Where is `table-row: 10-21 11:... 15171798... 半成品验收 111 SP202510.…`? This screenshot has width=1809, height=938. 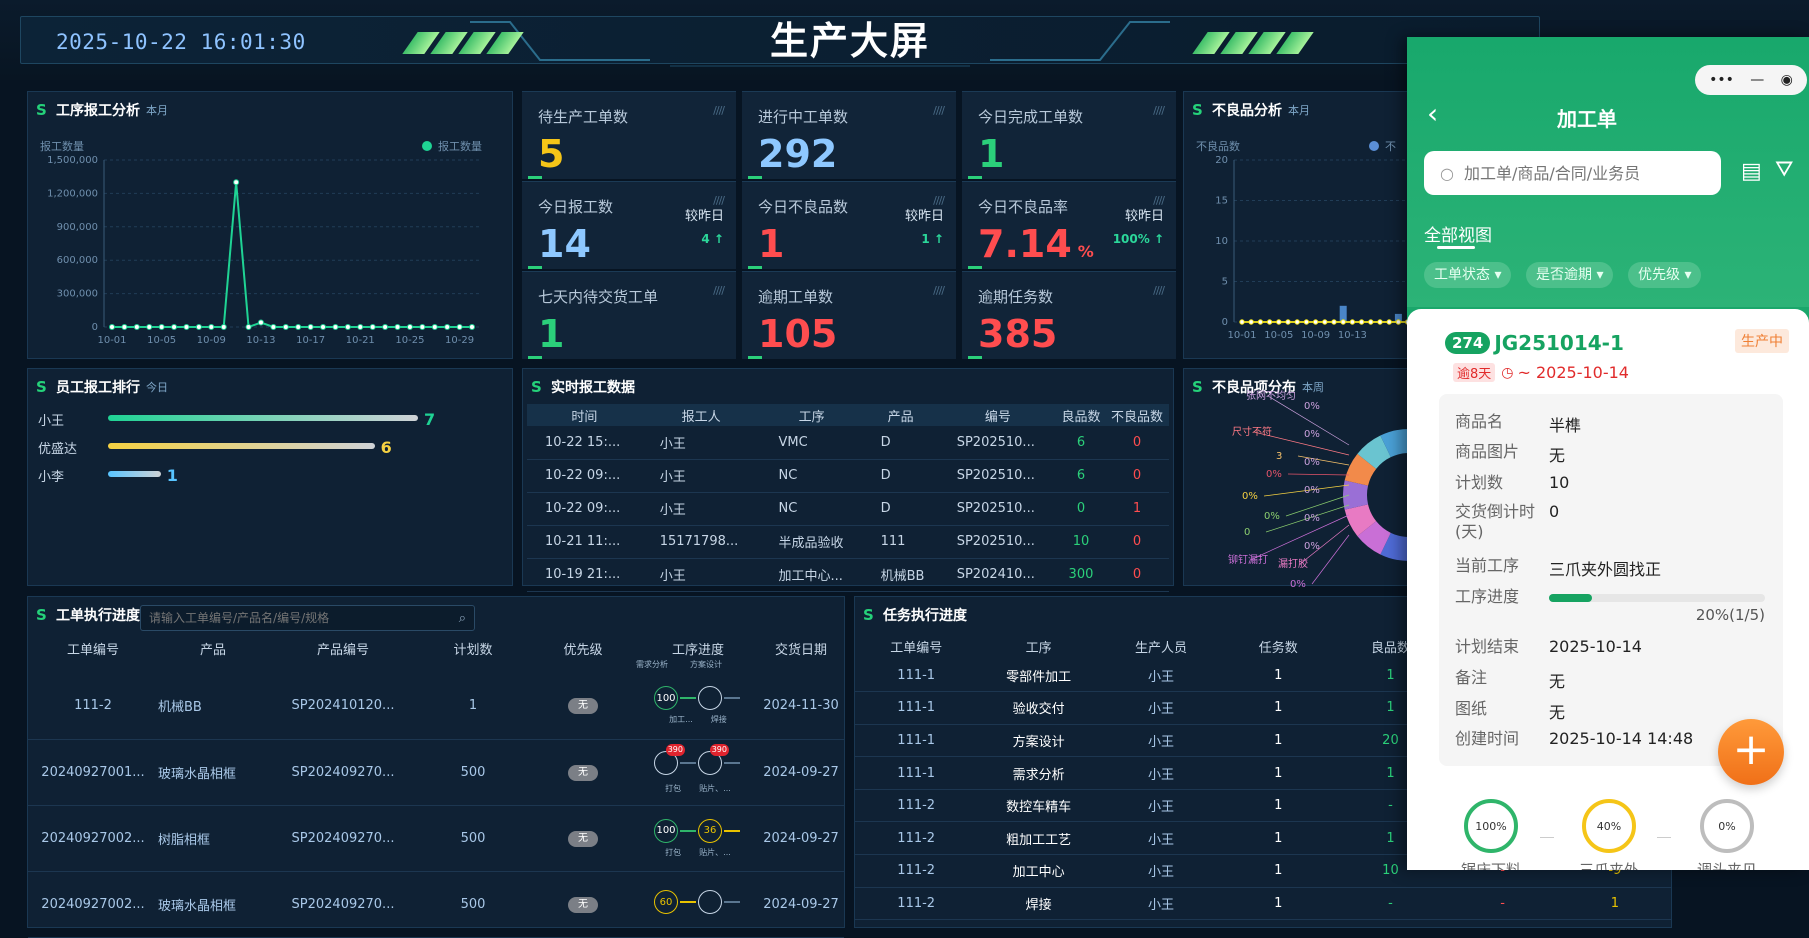 table-row: 10-21 11:... 15171798... 半成品验收 111 SP202510.… is located at coordinates (848, 542).